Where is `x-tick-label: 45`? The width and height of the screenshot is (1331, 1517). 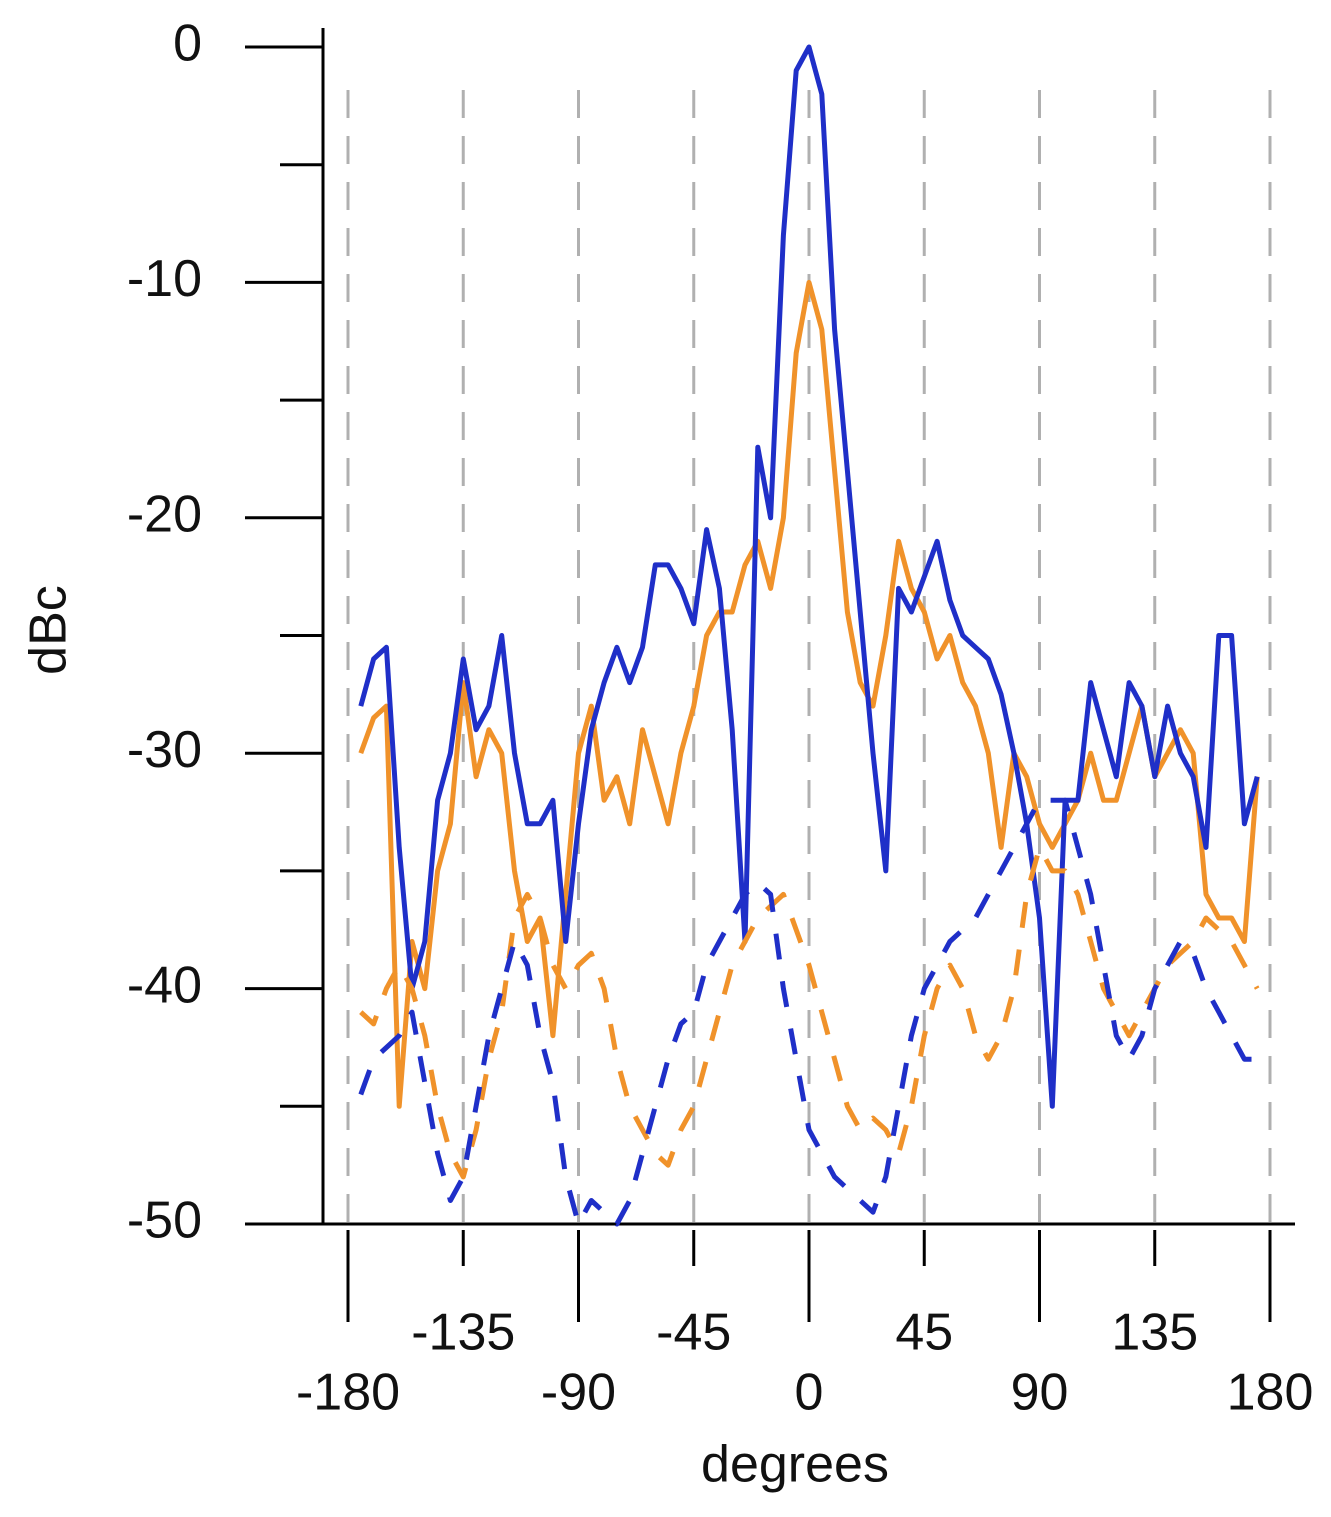 x-tick-label: 45 is located at coordinates (924, 1333).